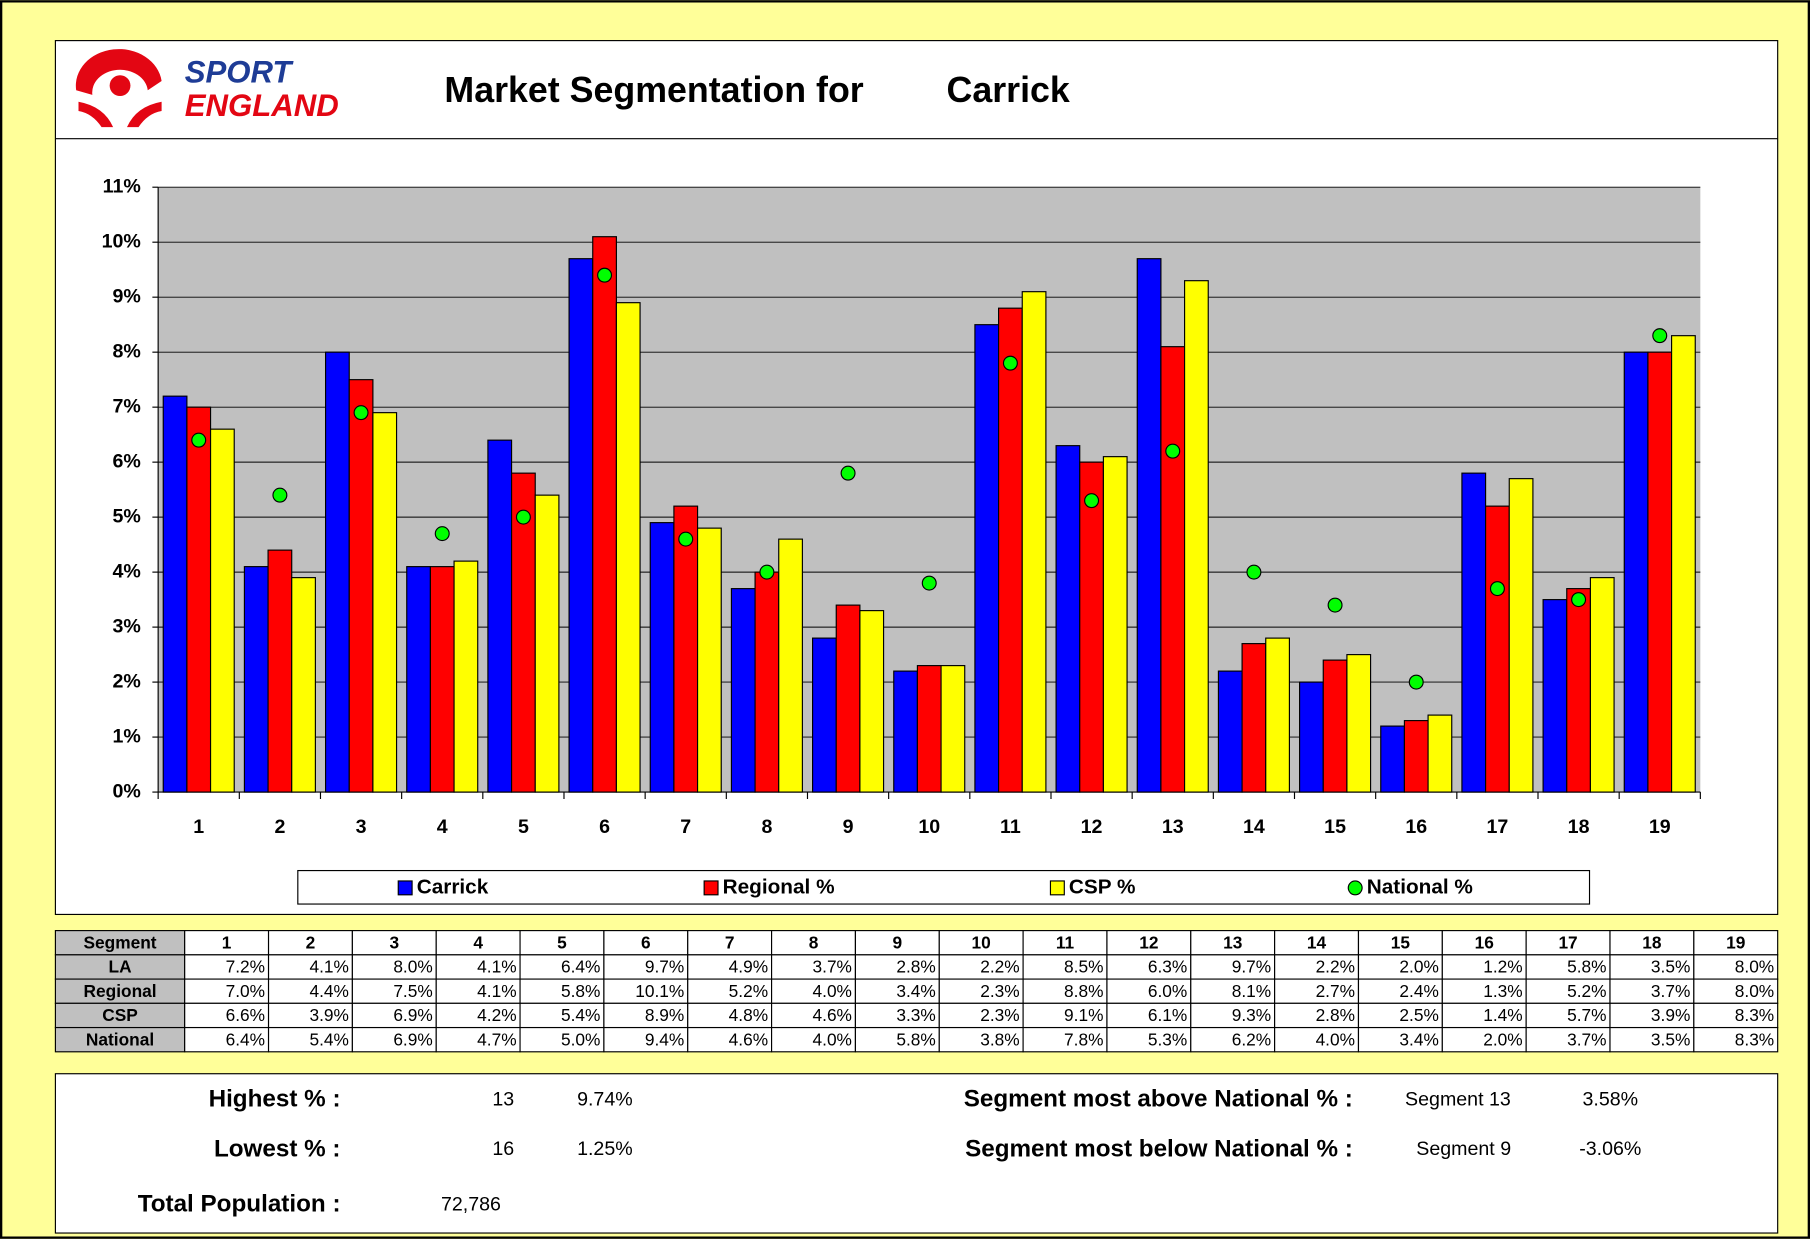 The image size is (1810, 1239). I want to click on summary-panel, so click(916, 1153).